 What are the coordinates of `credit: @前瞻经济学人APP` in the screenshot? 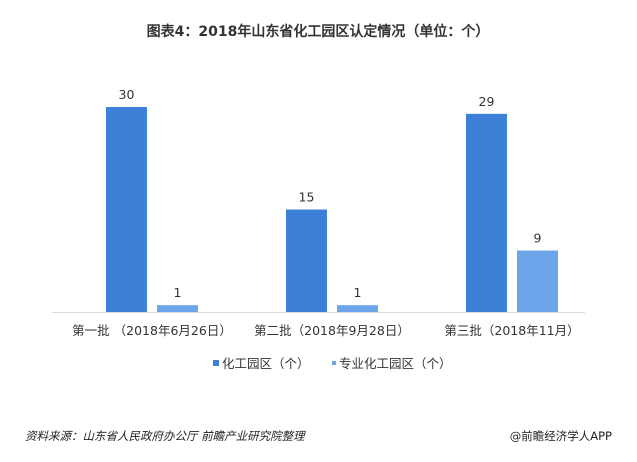 It's located at (561, 436).